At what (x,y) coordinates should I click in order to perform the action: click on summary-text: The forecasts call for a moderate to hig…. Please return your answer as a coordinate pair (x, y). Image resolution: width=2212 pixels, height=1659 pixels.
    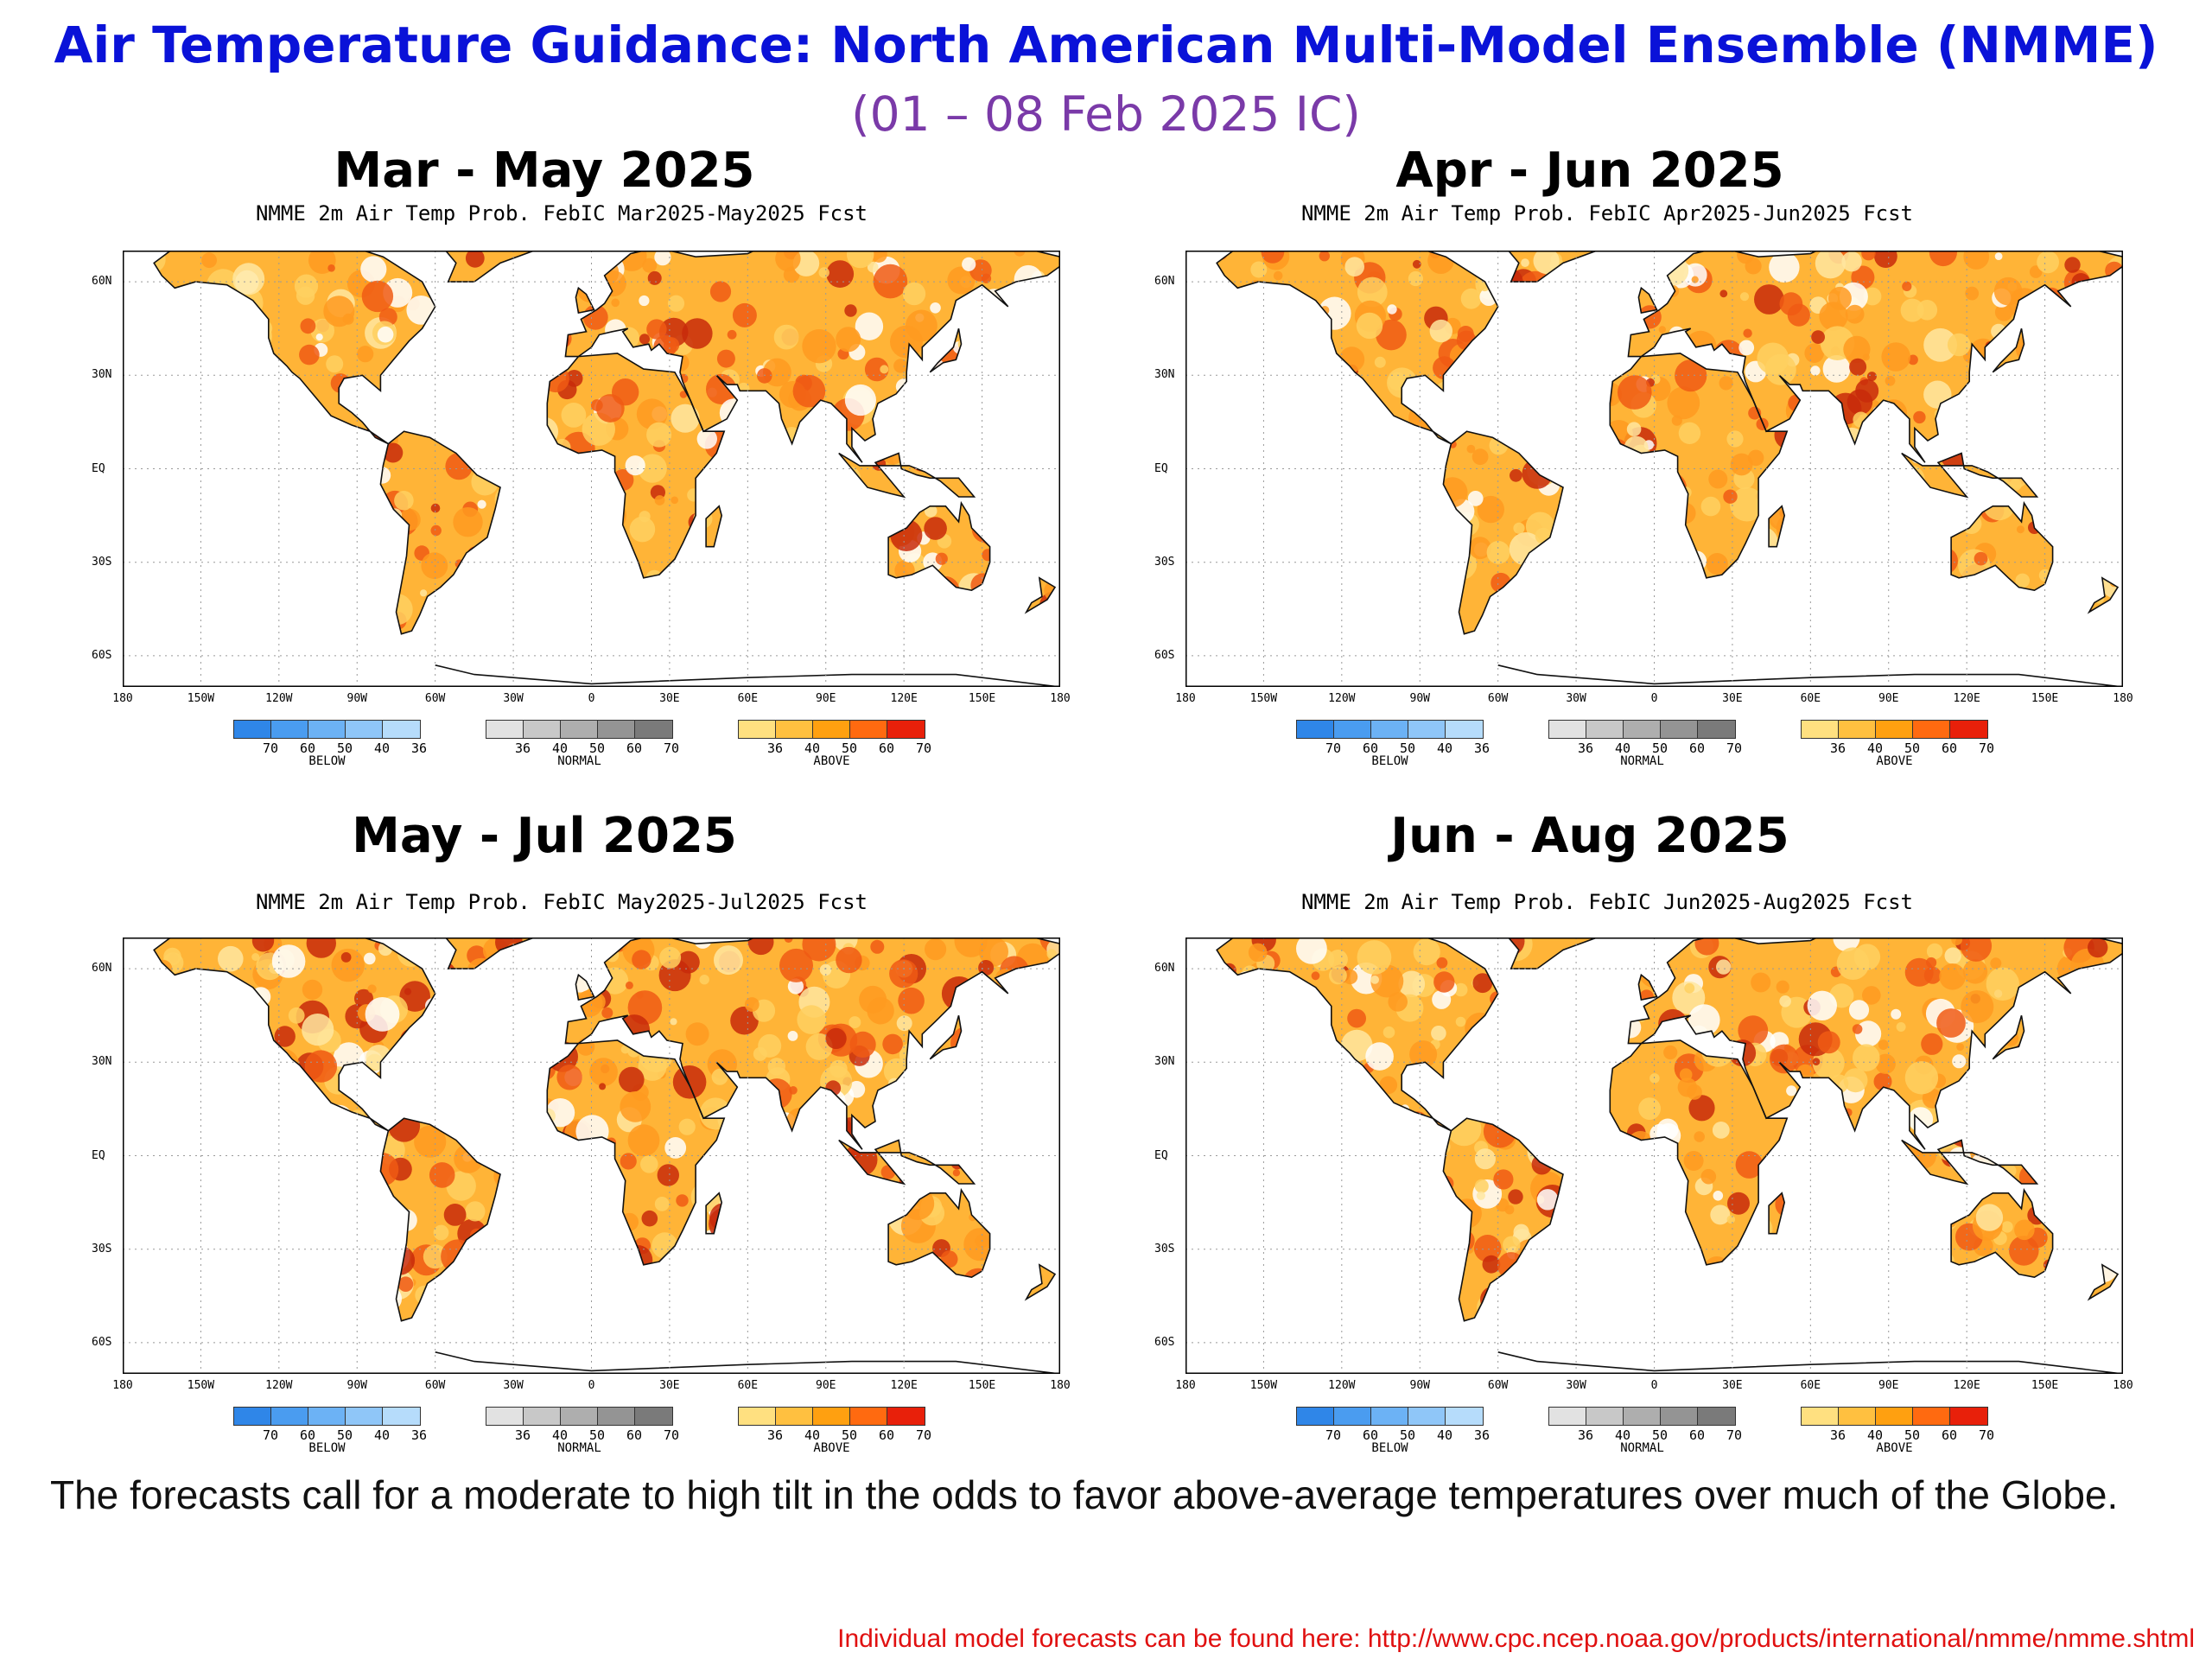
    Looking at the image, I should click on (1084, 1494).